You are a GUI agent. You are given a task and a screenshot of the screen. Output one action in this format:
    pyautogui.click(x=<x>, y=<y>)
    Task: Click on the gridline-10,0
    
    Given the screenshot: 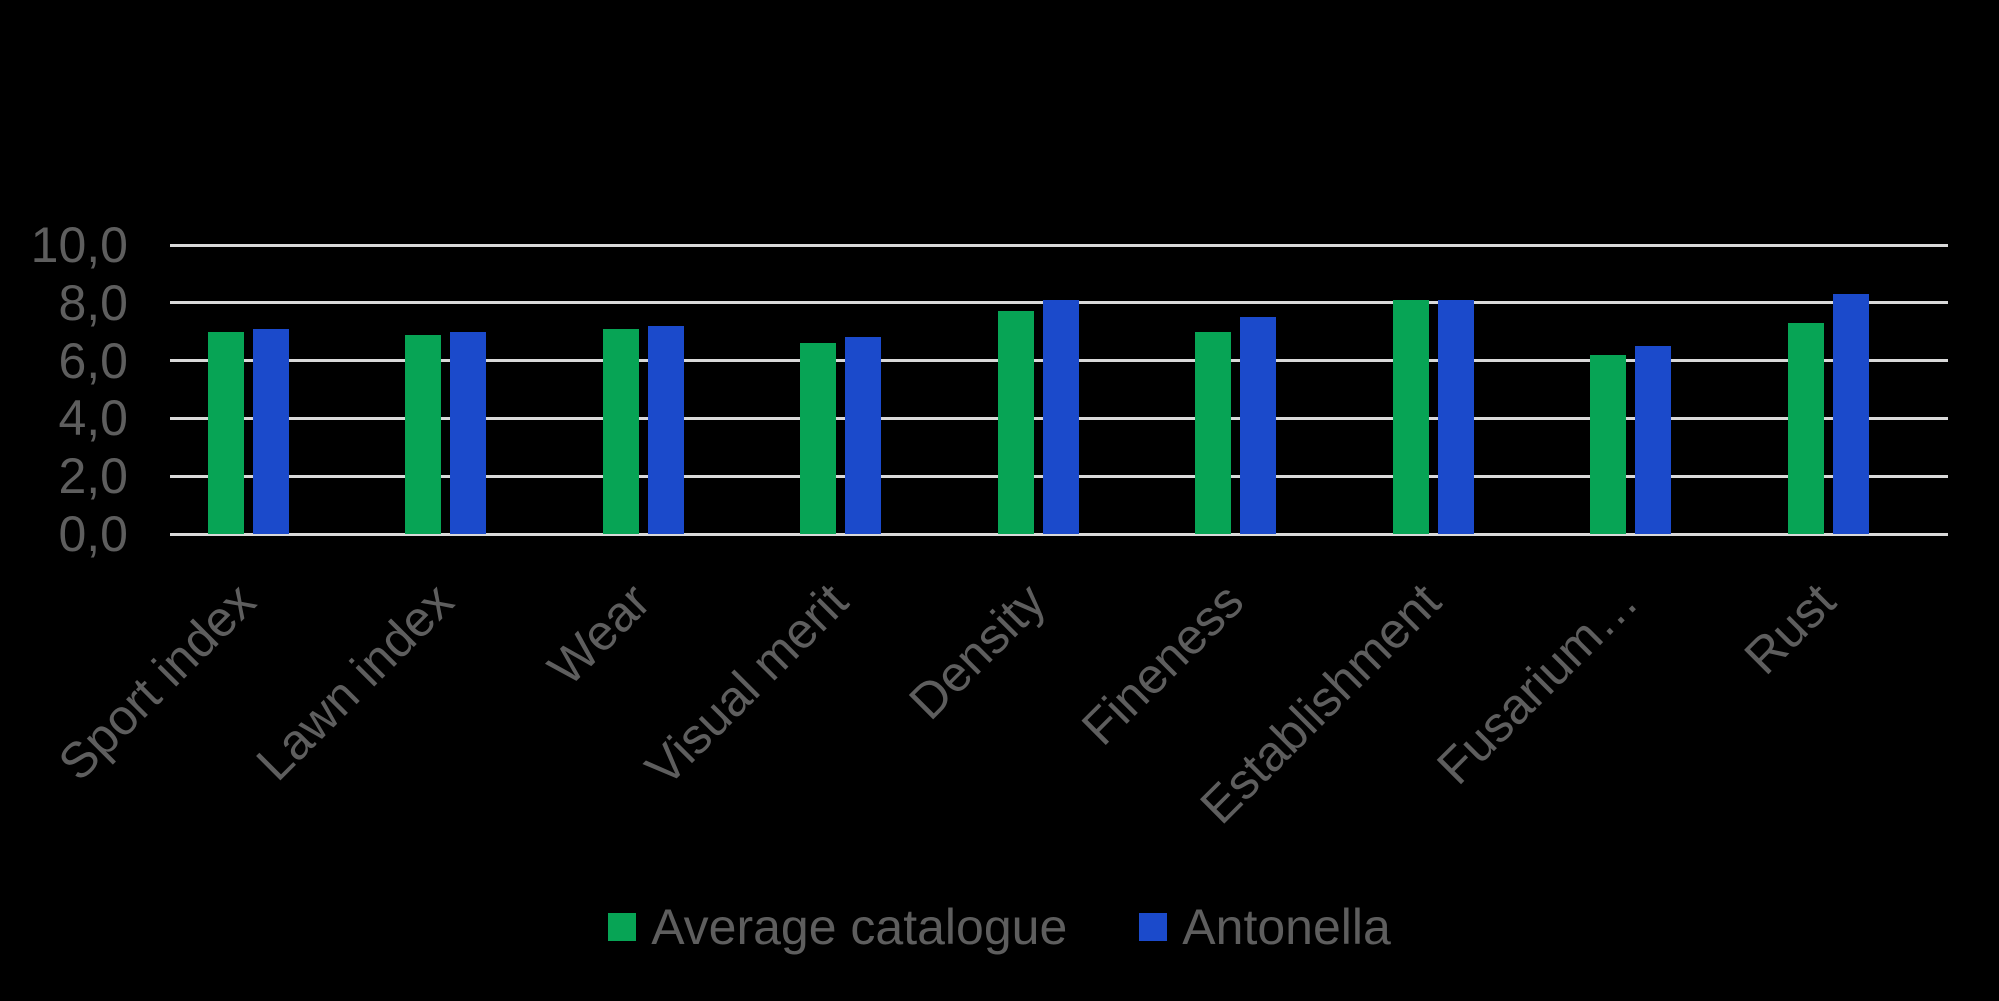 What is the action you would take?
    pyautogui.click(x=1059, y=245)
    